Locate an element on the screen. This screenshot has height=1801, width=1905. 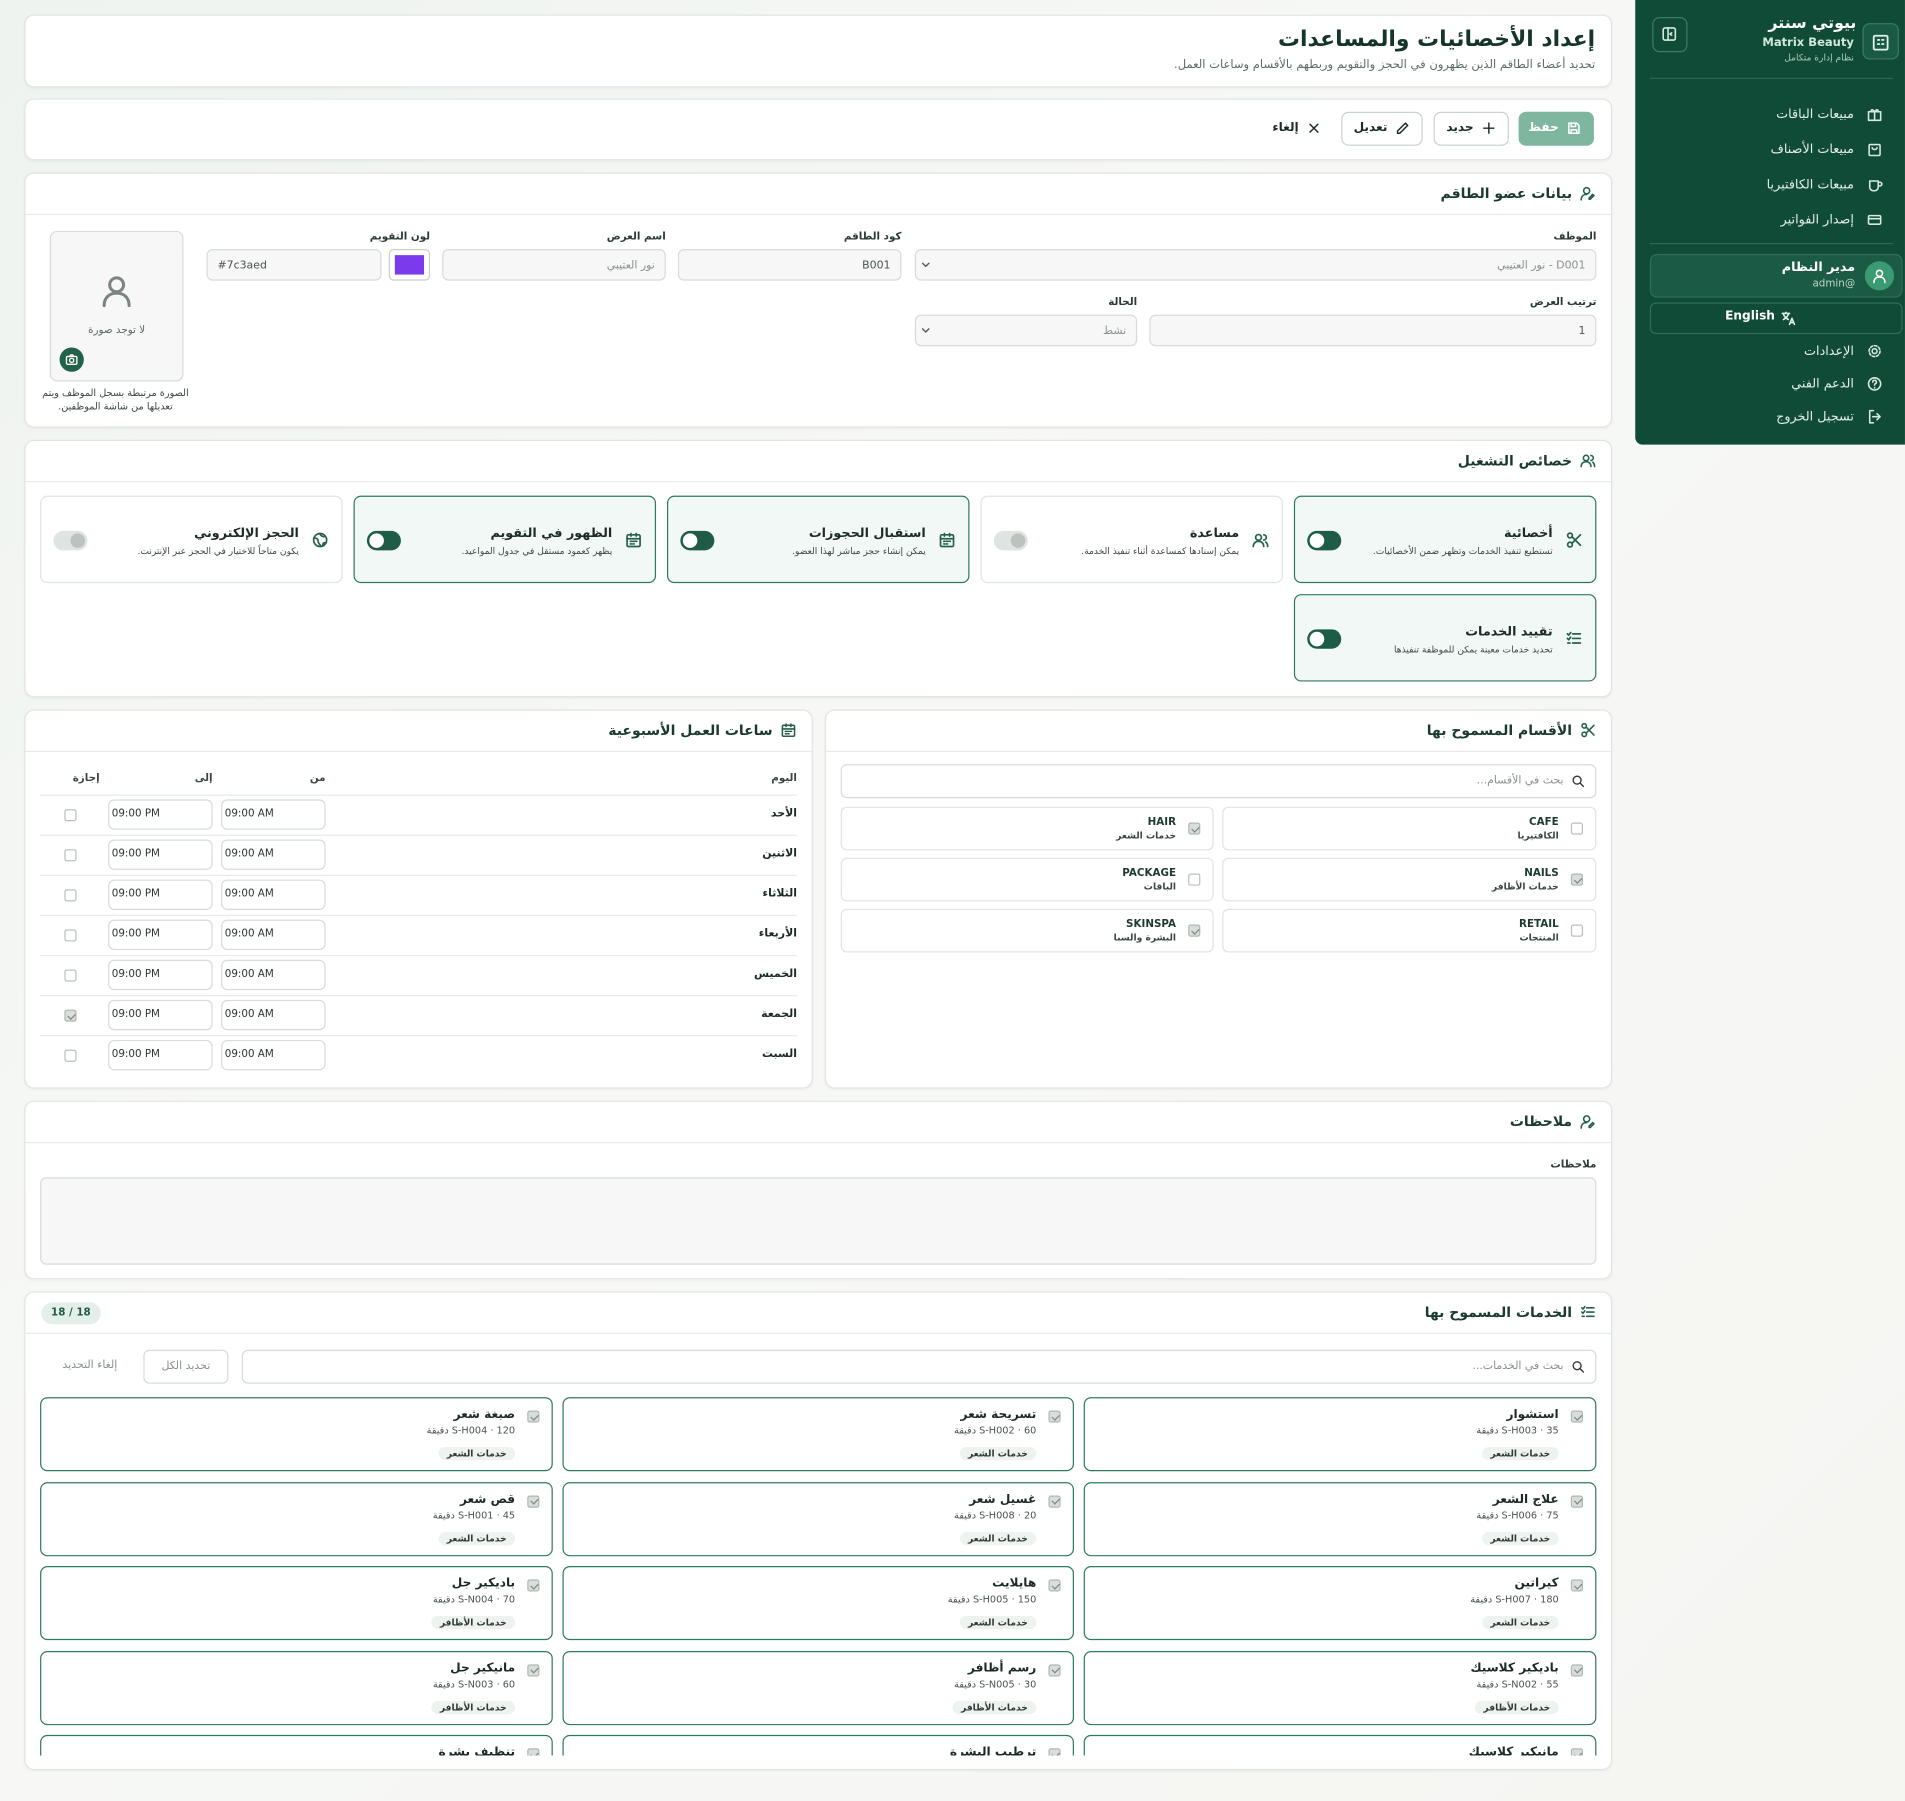
service-option: صبغة شعر S-H004 · 120 دقيقة خدمات الشعر is located at coordinates (296, 1434).